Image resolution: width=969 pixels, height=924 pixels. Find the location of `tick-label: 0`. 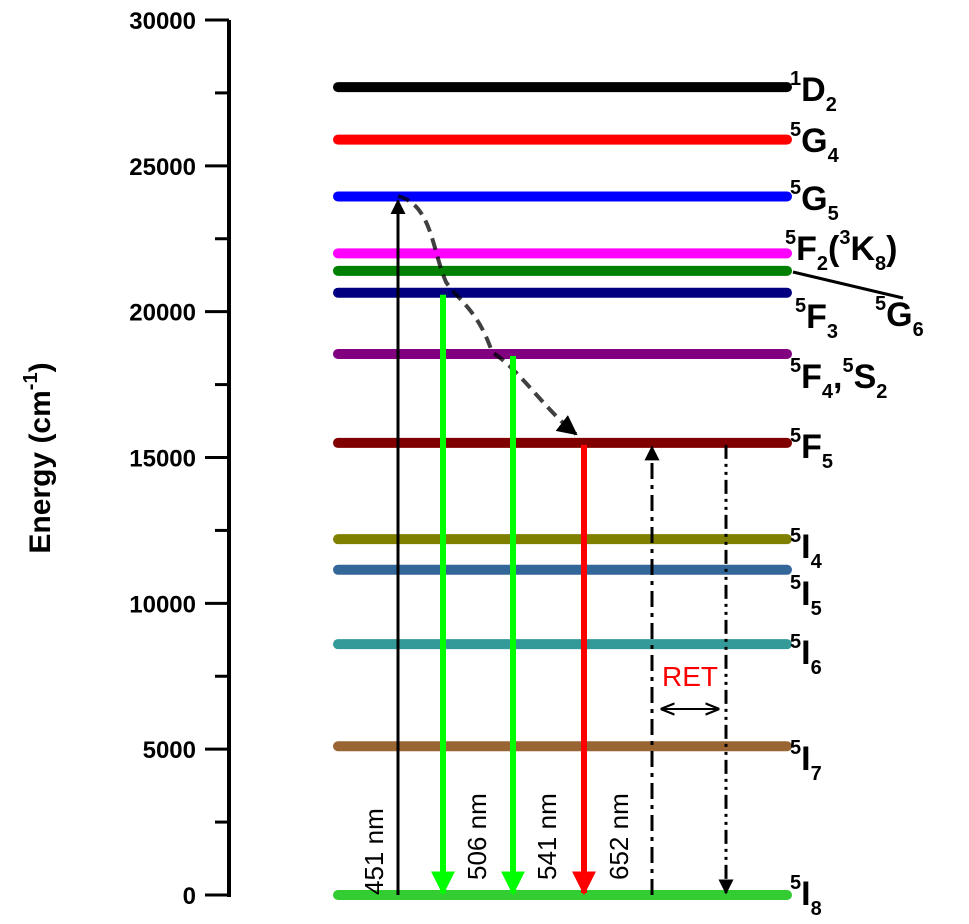

tick-label: 0 is located at coordinates (189, 896).